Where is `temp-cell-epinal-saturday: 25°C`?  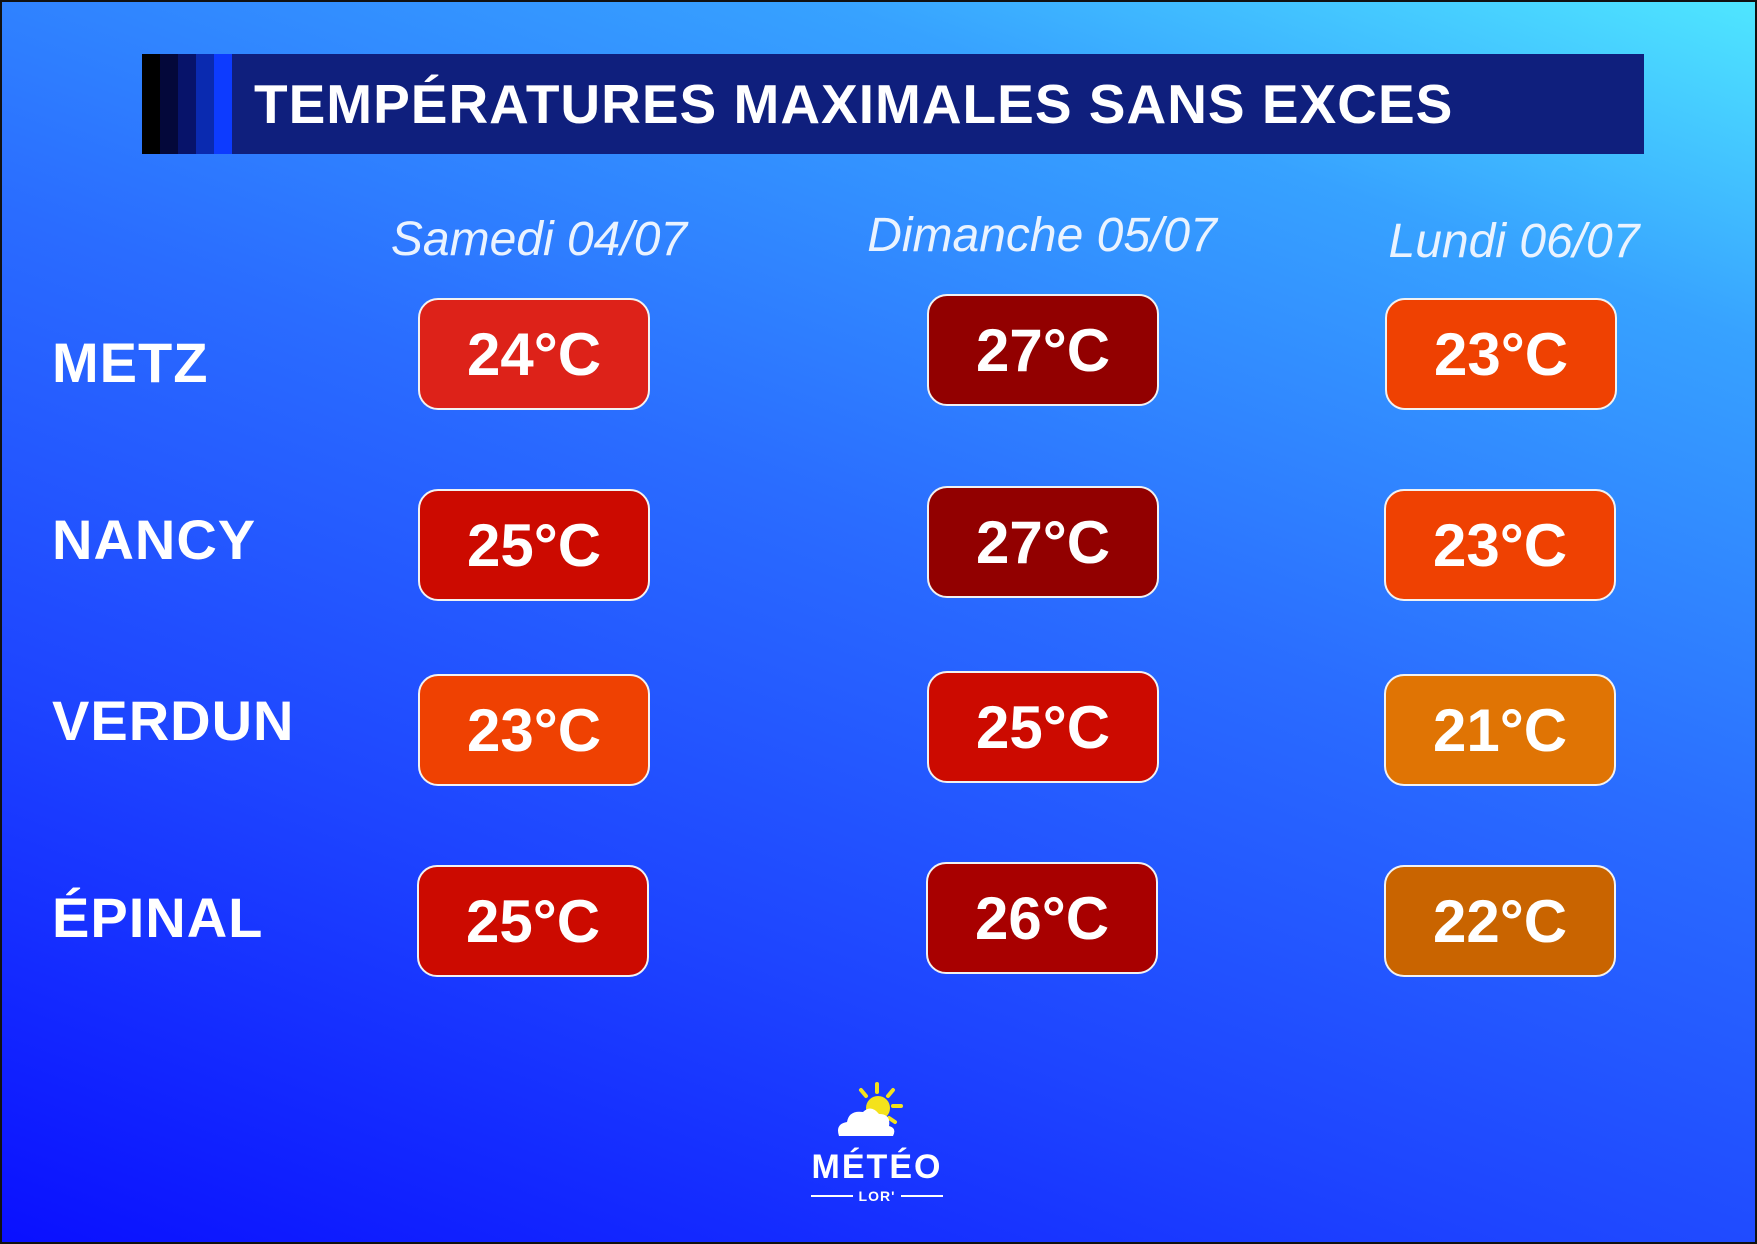
temp-cell-epinal-saturday: 25°C is located at coordinates (533, 921).